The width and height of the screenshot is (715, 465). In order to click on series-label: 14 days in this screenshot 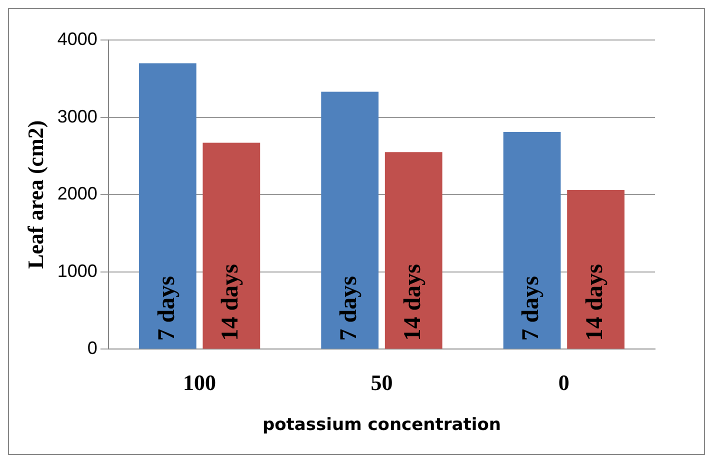, I will do `click(231, 302)`.